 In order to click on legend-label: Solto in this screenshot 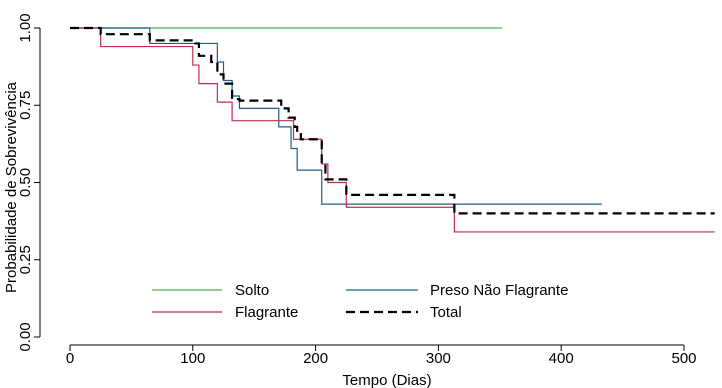, I will do `click(252, 290)`.